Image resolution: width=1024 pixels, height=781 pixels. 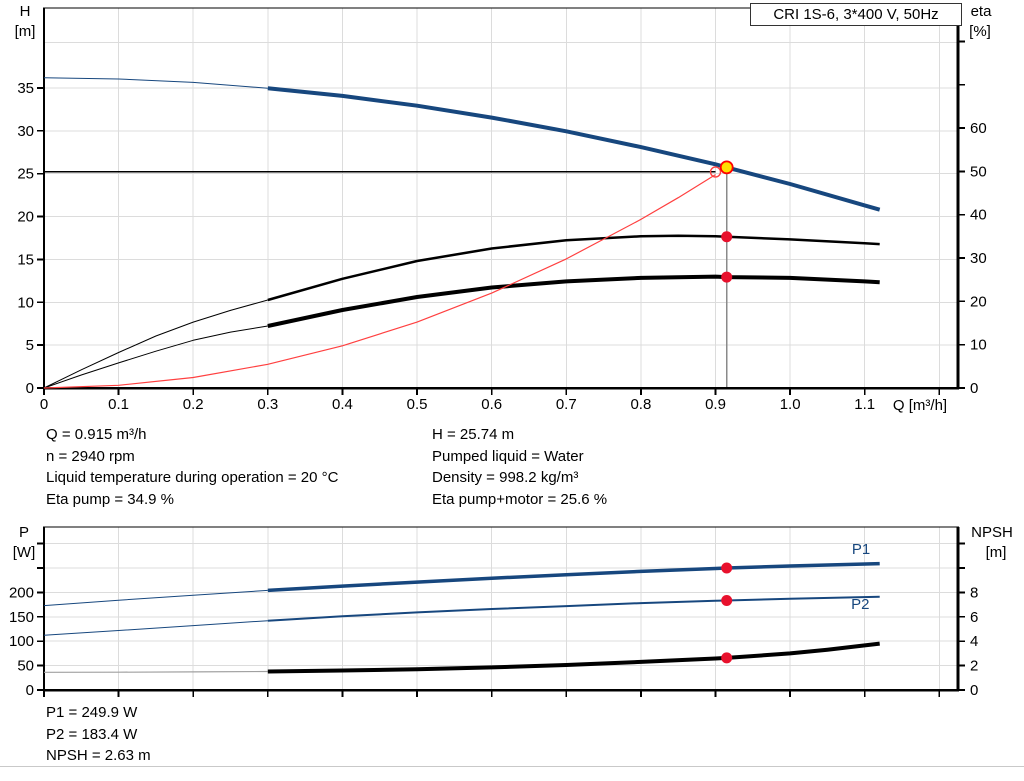 I want to click on eta-pump-curve-lead, so click(x=155, y=344).